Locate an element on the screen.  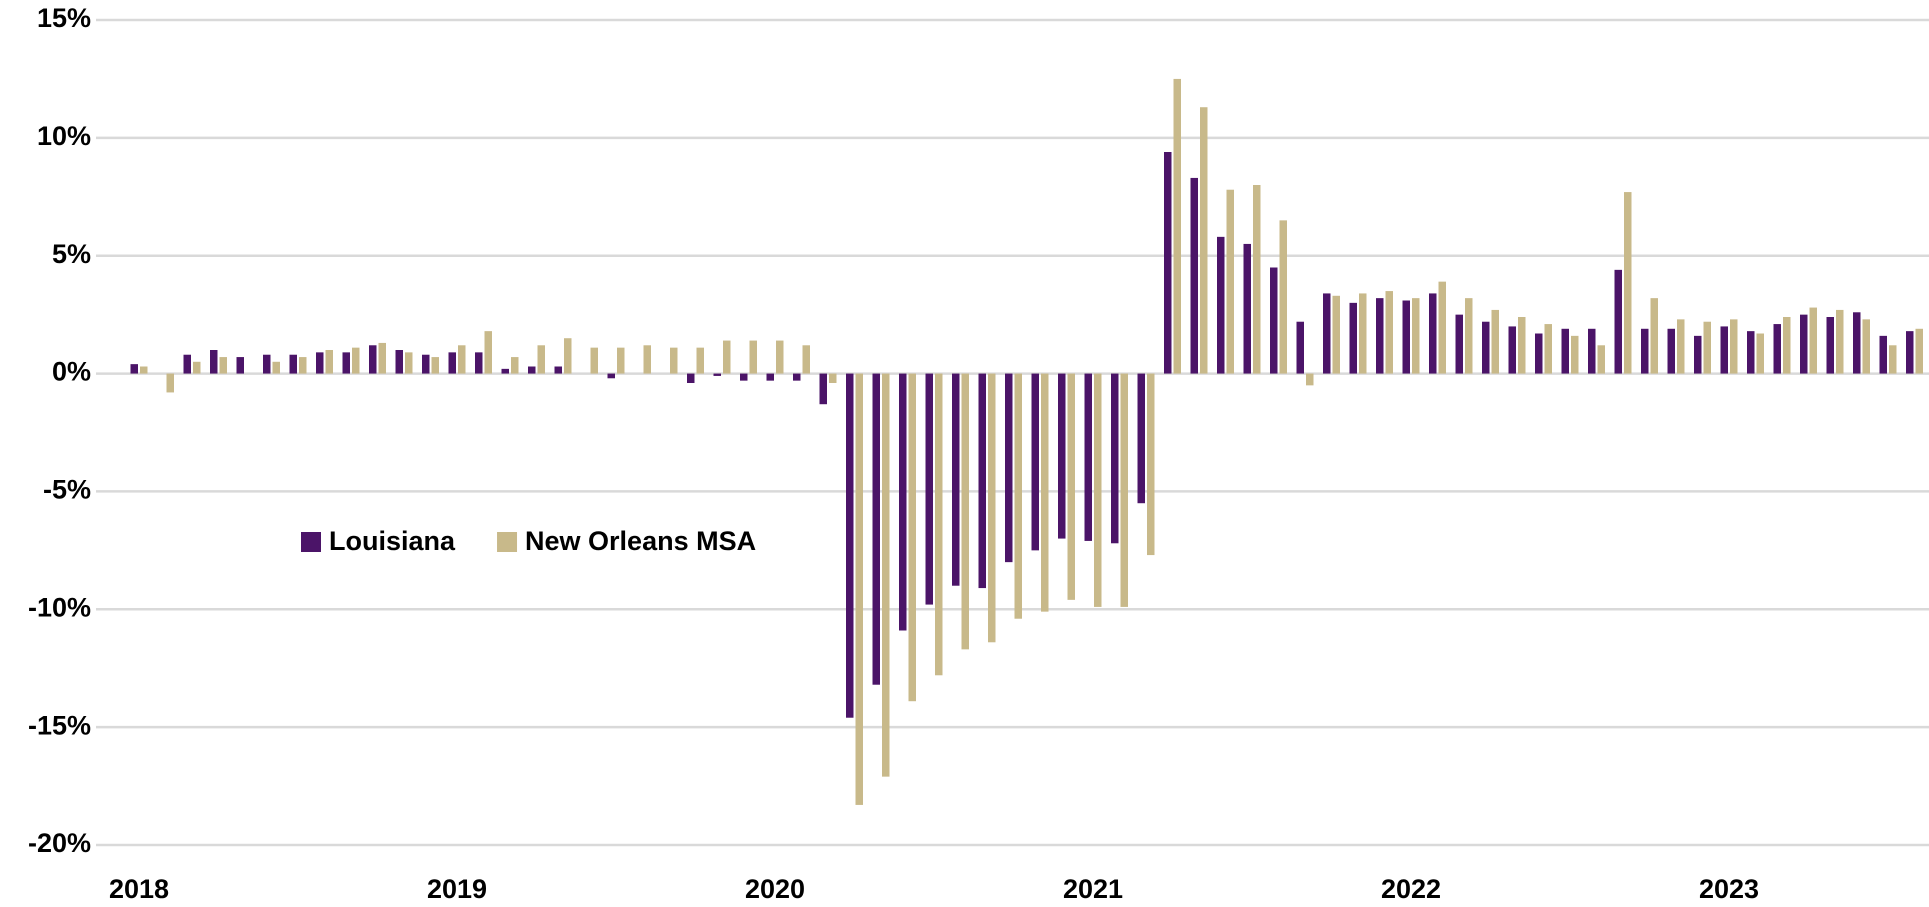
x-tick-label: 2021 is located at coordinates (1093, 889).